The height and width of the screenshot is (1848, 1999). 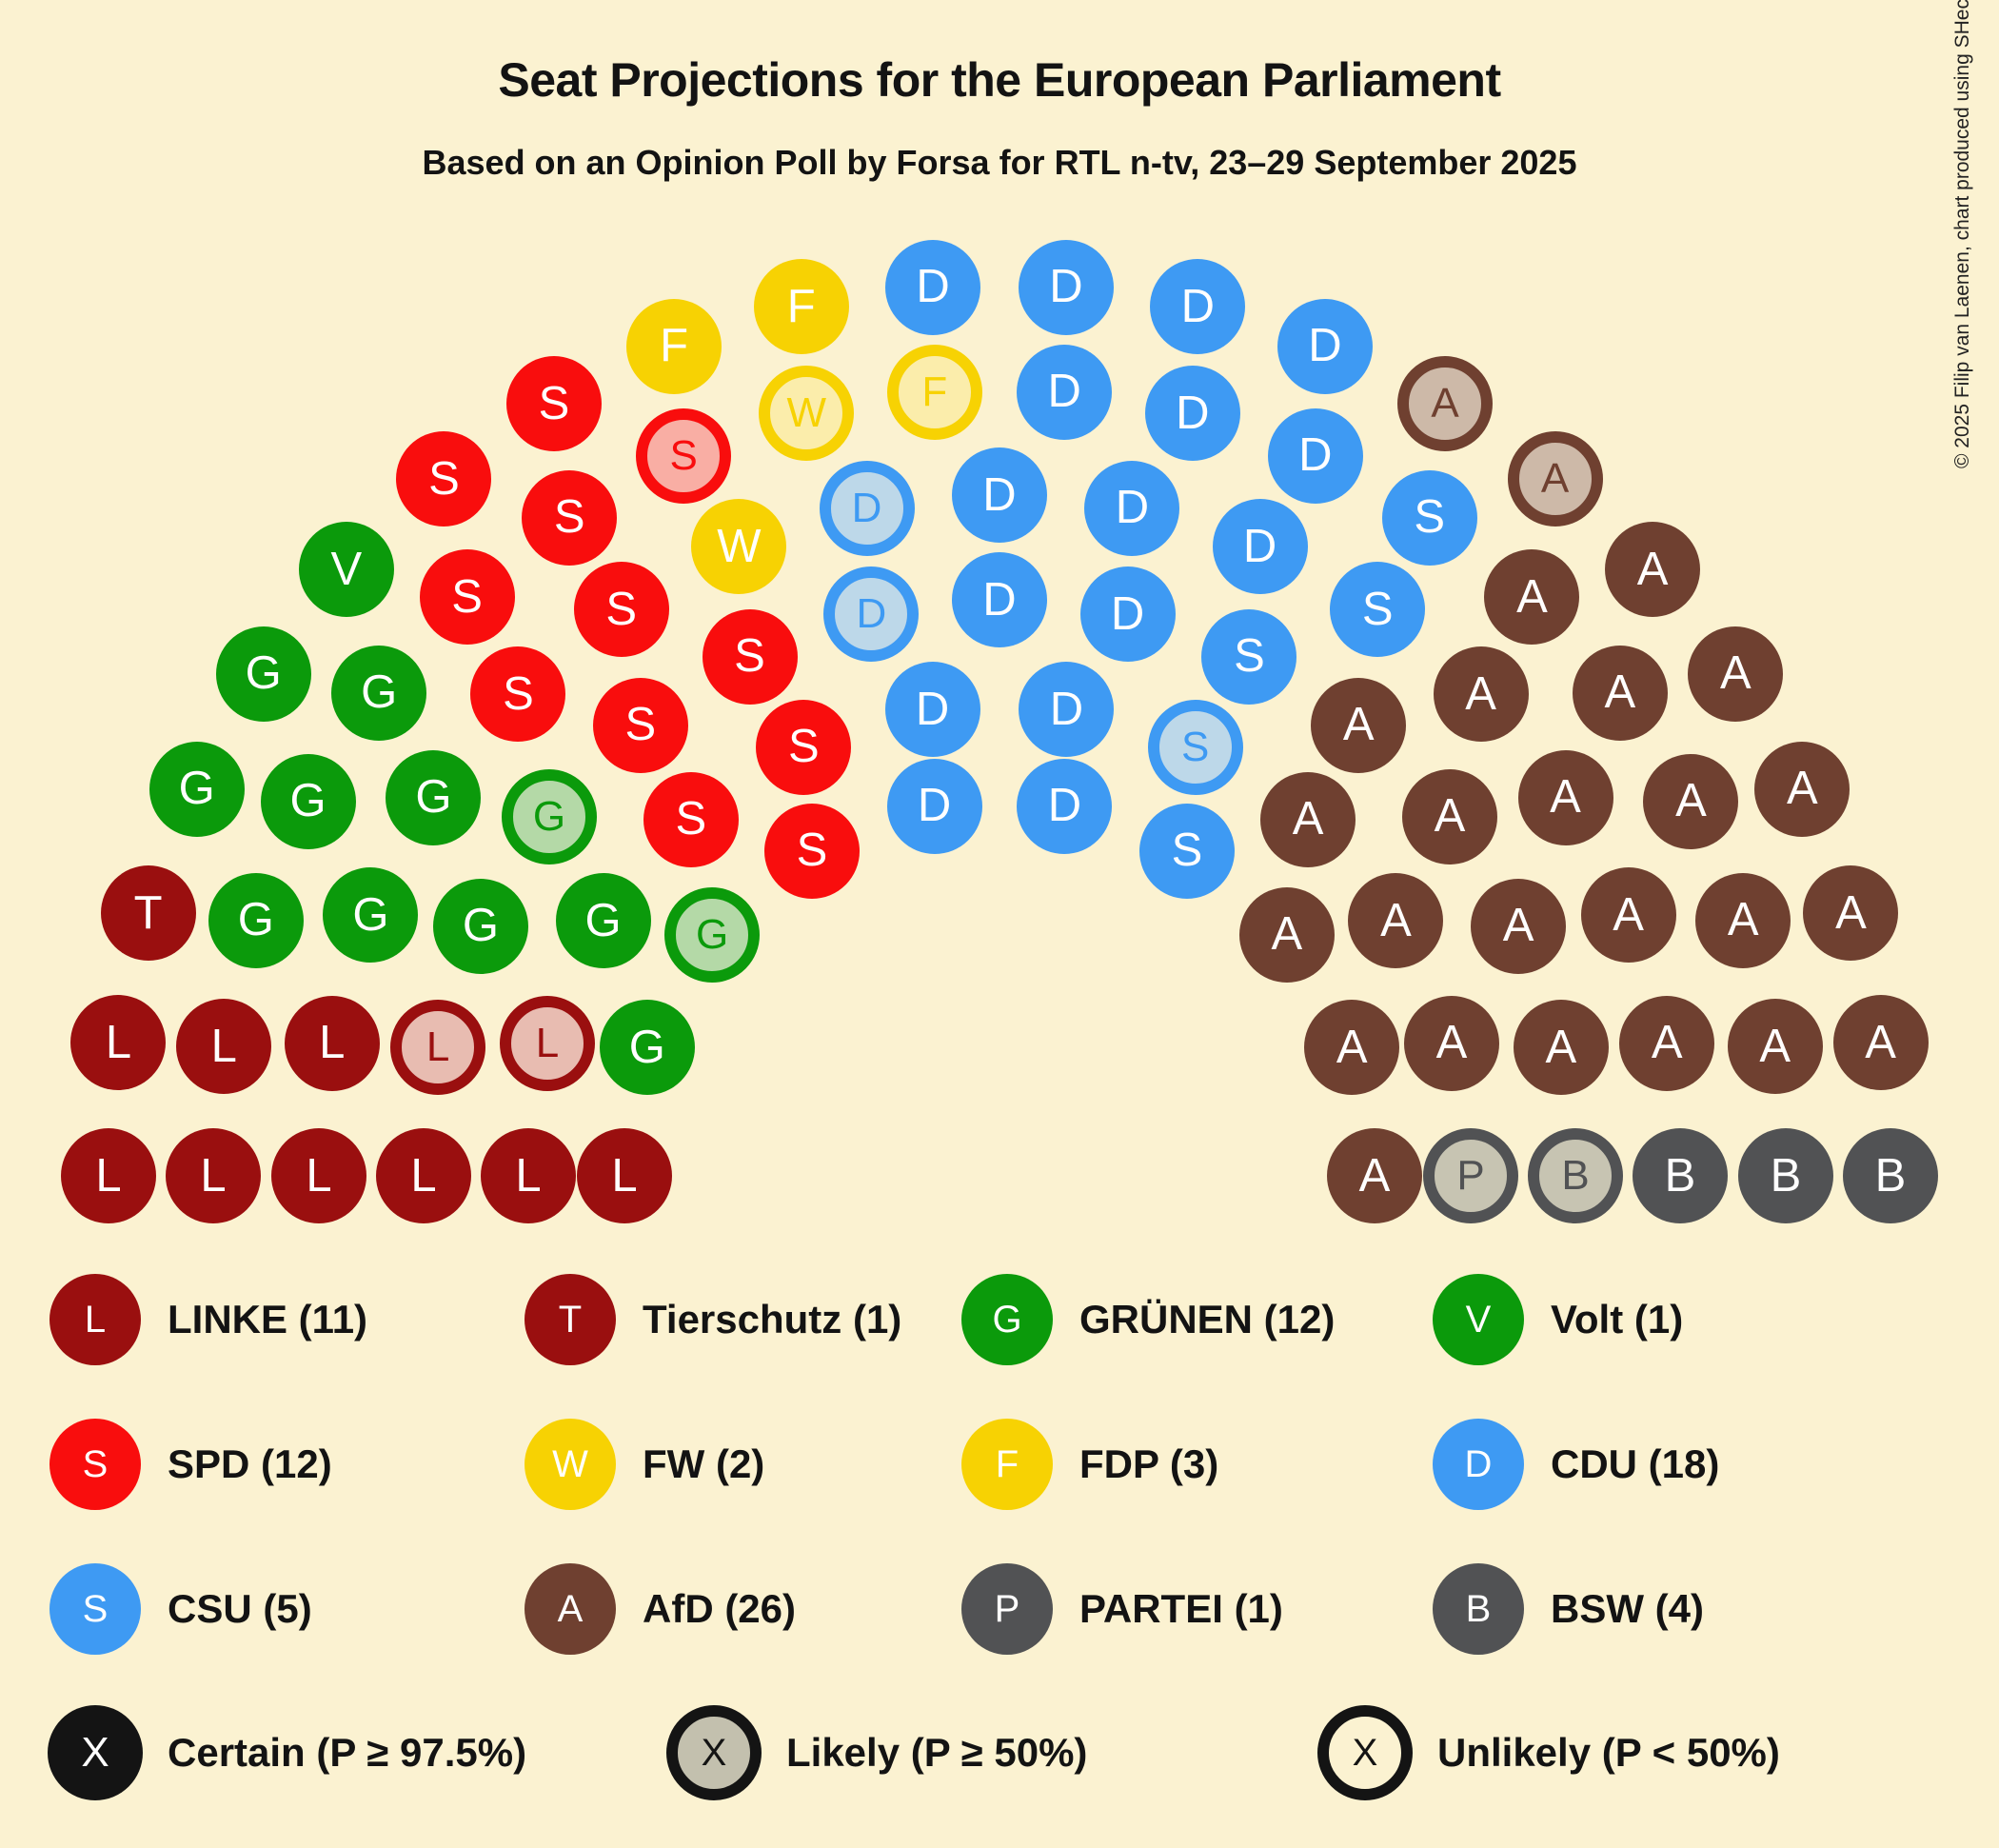 What do you see at coordinates (1007, 1609) in the screenshot?
I see `legend-party-icon: P` at bounding box center [1007, 1609].